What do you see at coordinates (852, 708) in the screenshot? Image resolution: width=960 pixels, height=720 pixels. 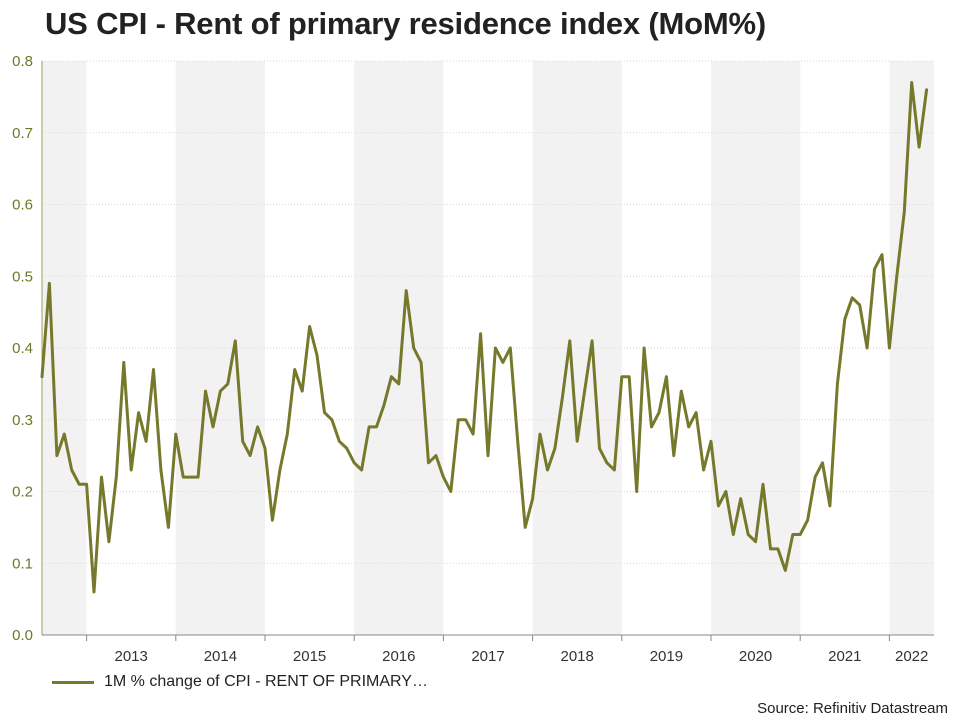 I see `source-note: Source: Refinitiv Datastream` at bounding box center [852, 708].